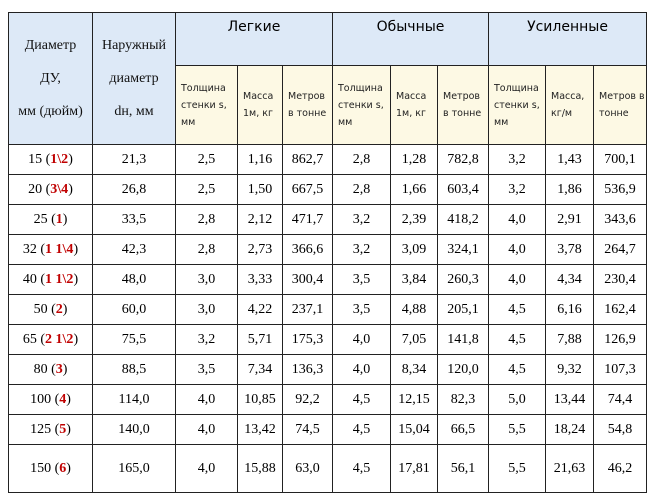 This screenshot has height=493, width=652. Describe the element at coordinates (254, 39) in the screenshot. I see `group-light: Легкие` at that location.